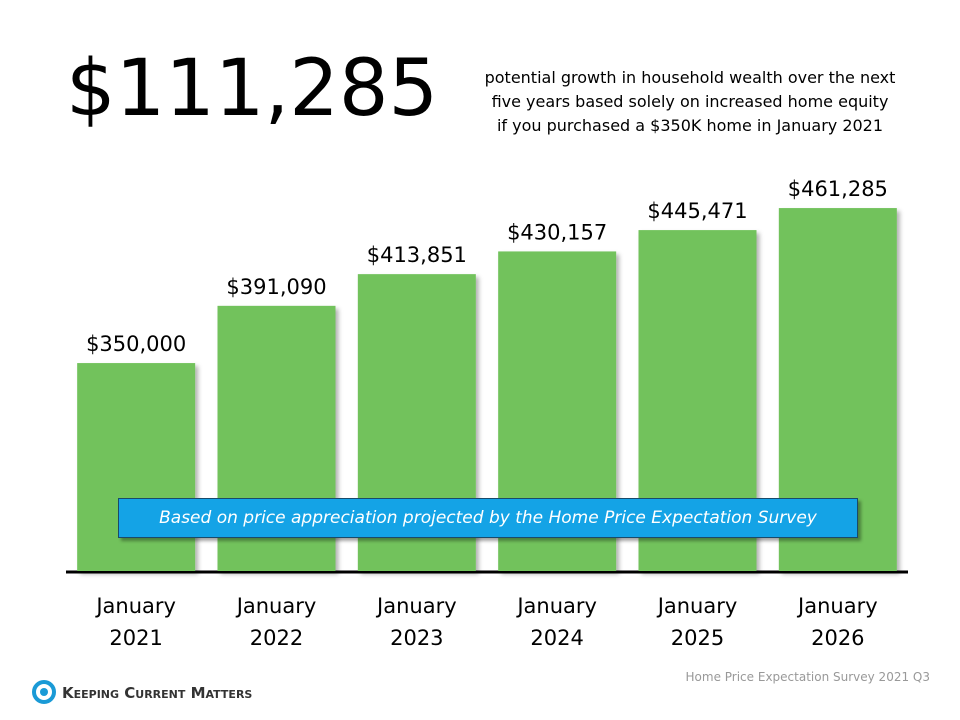  Describe the element at coordinates (157, 693) in the screenshot. I see `brand: Keeping Current Matters` at that location.